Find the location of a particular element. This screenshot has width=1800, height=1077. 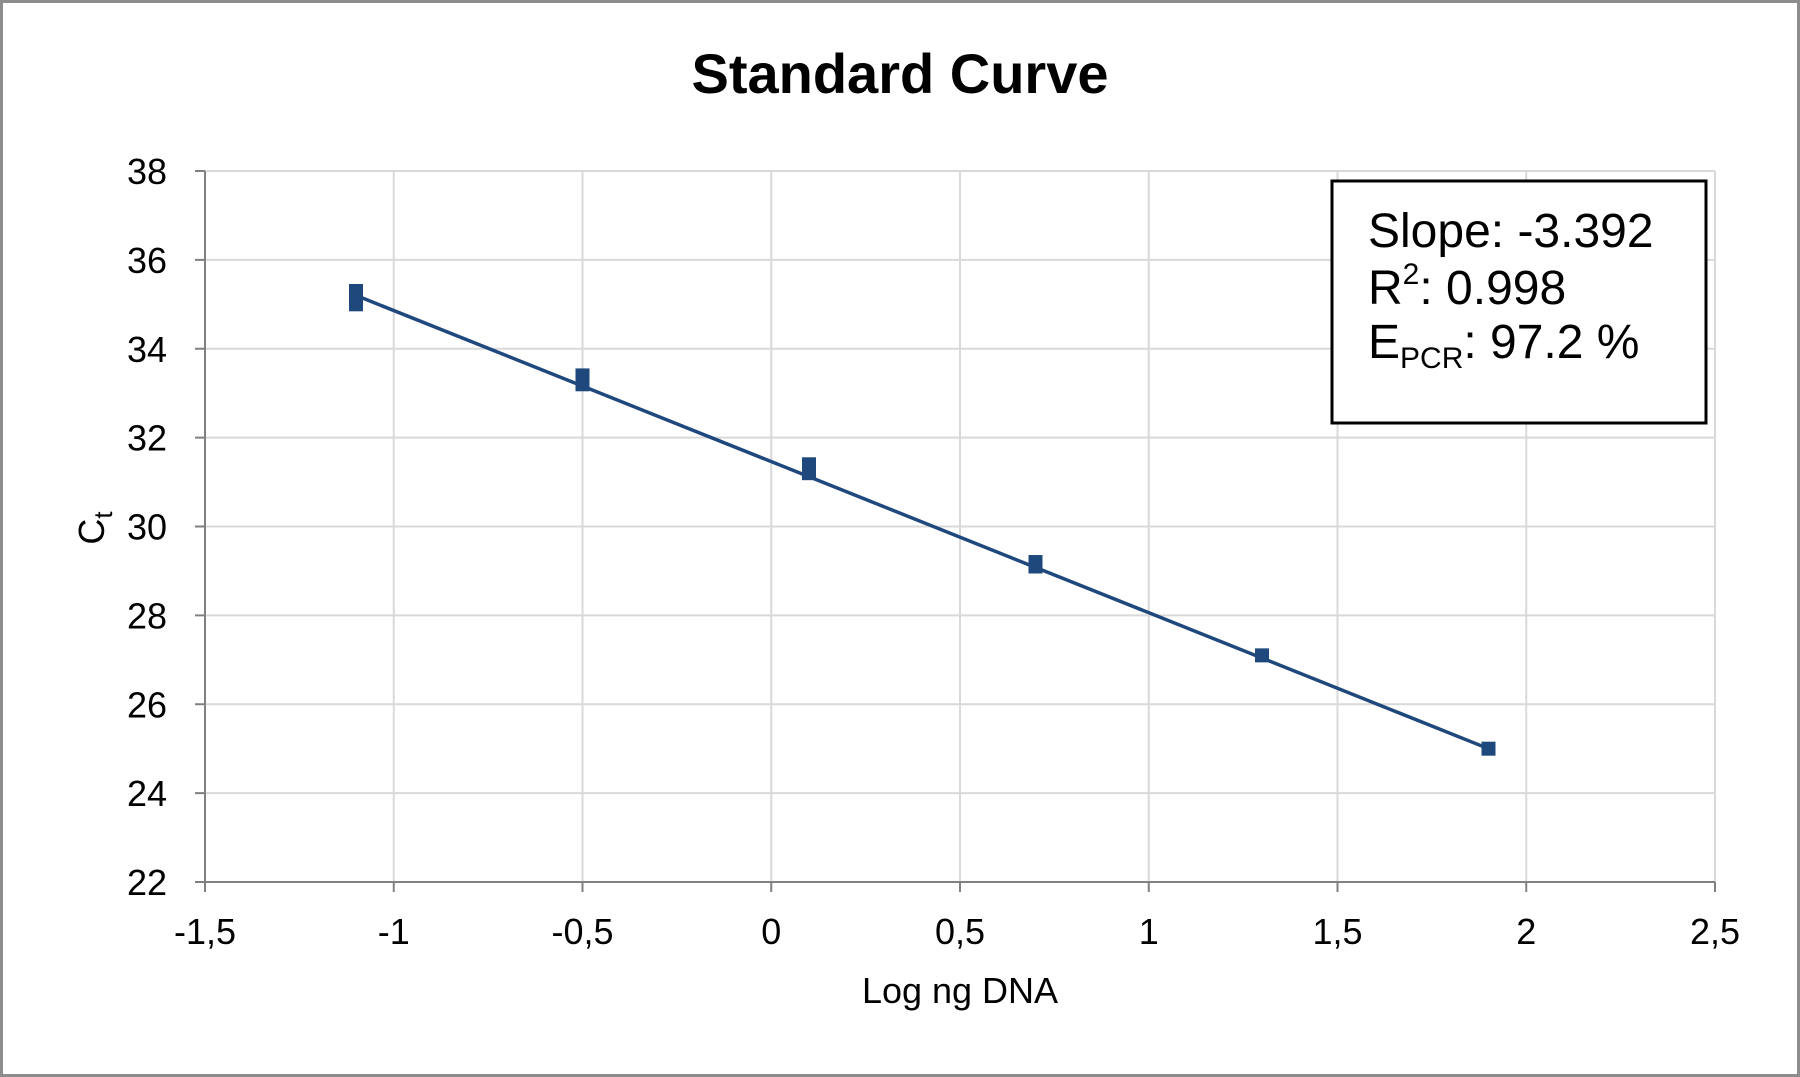

x-tick-label: 1 is located at coordinates (1149, 931).